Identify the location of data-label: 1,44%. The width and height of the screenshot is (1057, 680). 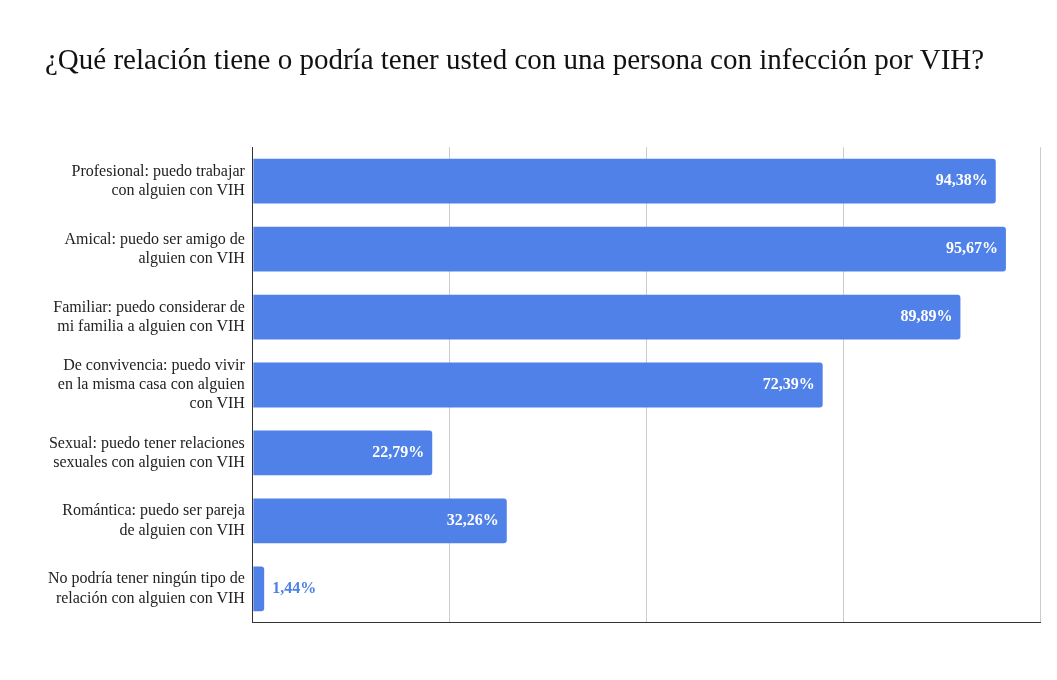
(294, 587).